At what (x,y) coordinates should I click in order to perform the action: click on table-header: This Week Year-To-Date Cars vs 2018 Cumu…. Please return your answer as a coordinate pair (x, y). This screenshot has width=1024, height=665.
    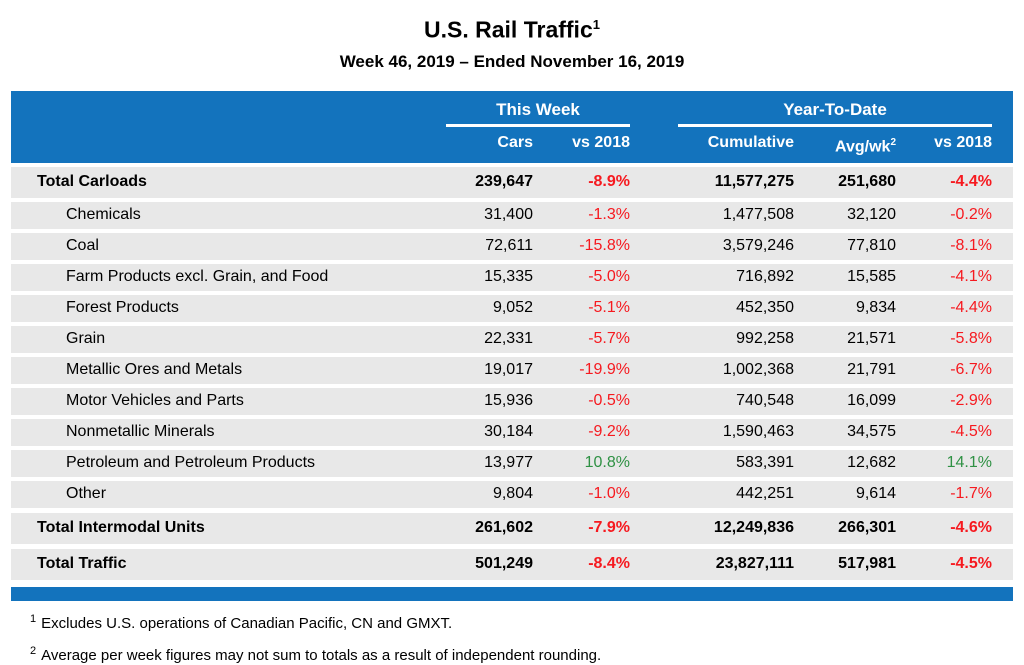
    Looking at the image, I should click on (512, 126).